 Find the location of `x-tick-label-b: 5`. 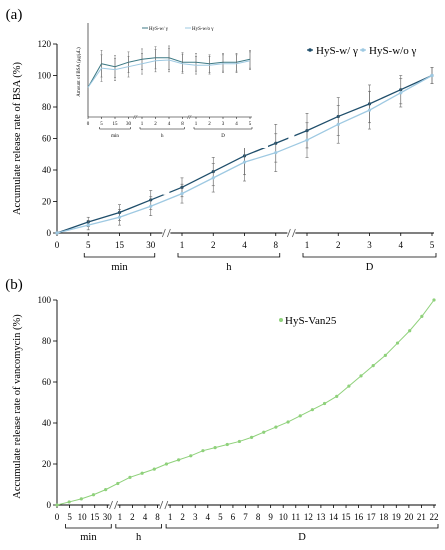

x-tick-label-b: 5 is located at coordinates (220, 517).